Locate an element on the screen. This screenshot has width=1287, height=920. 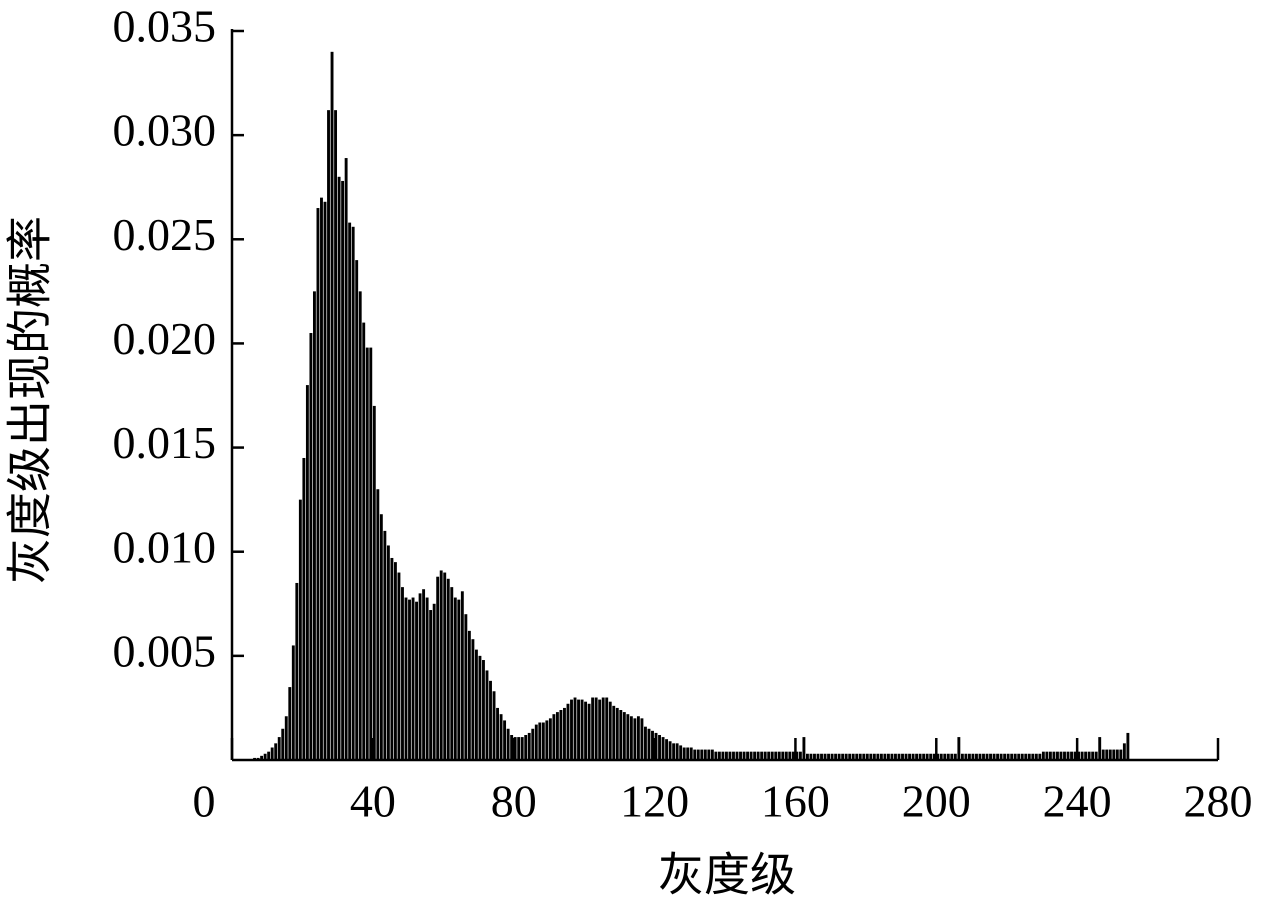
x-axis-label: 灰度级 is located at coordinates (727, 875).